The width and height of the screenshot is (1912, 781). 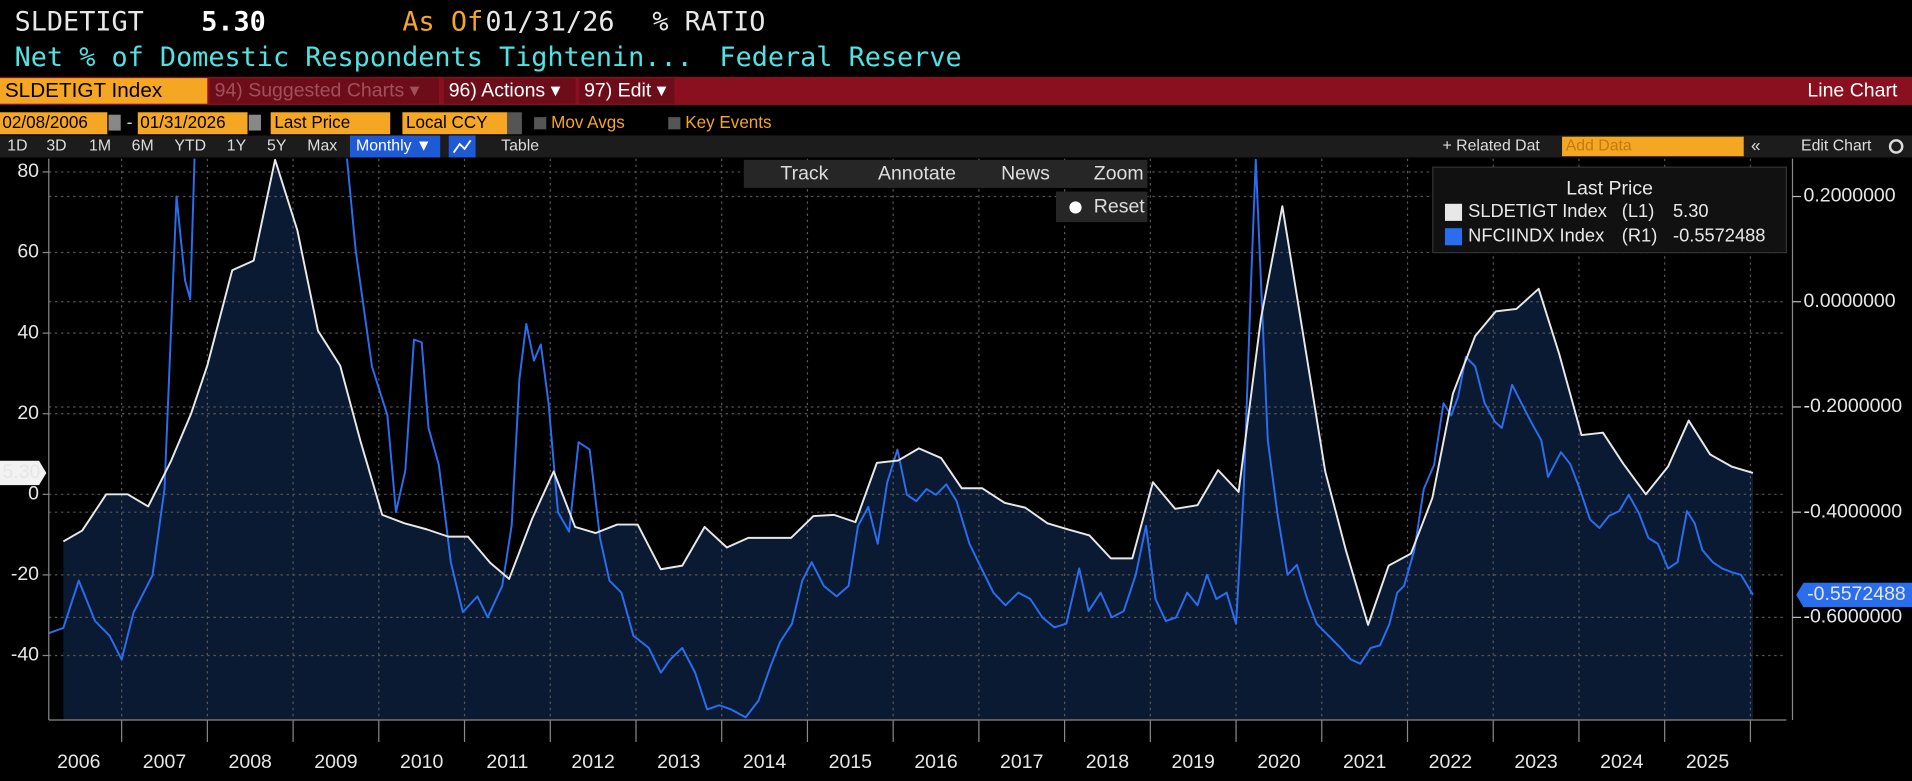 What do you see at coordinates (851, 762) in the screenshot?
I see `x-tick-label: 2015` at bounding box center [851, 762].